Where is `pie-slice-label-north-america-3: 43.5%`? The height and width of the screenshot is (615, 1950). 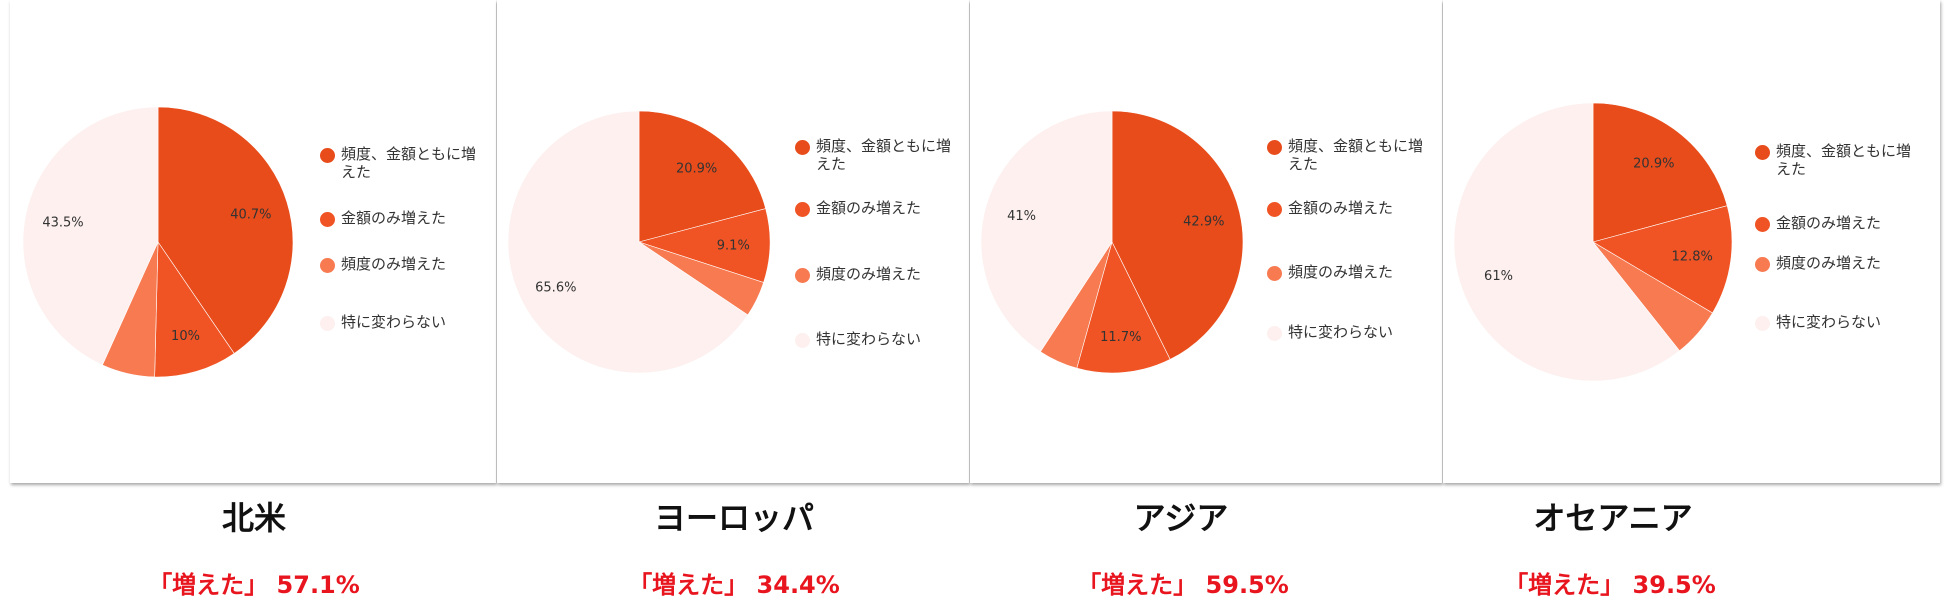
pie-slice-label-north-america-3: 43.5% is located at coordinates (62, 223).